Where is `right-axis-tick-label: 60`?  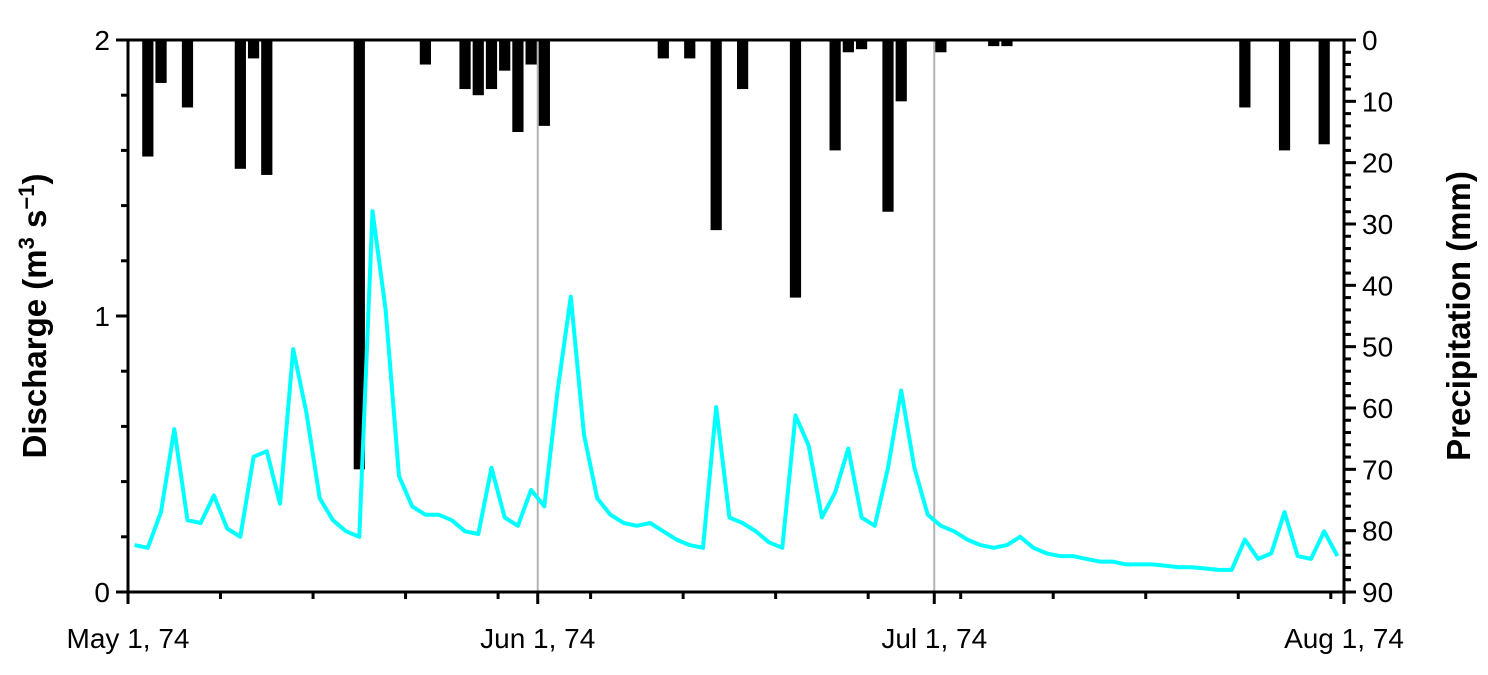 right-axis-tick-label: 60 is located at coordinates (1377, 408).